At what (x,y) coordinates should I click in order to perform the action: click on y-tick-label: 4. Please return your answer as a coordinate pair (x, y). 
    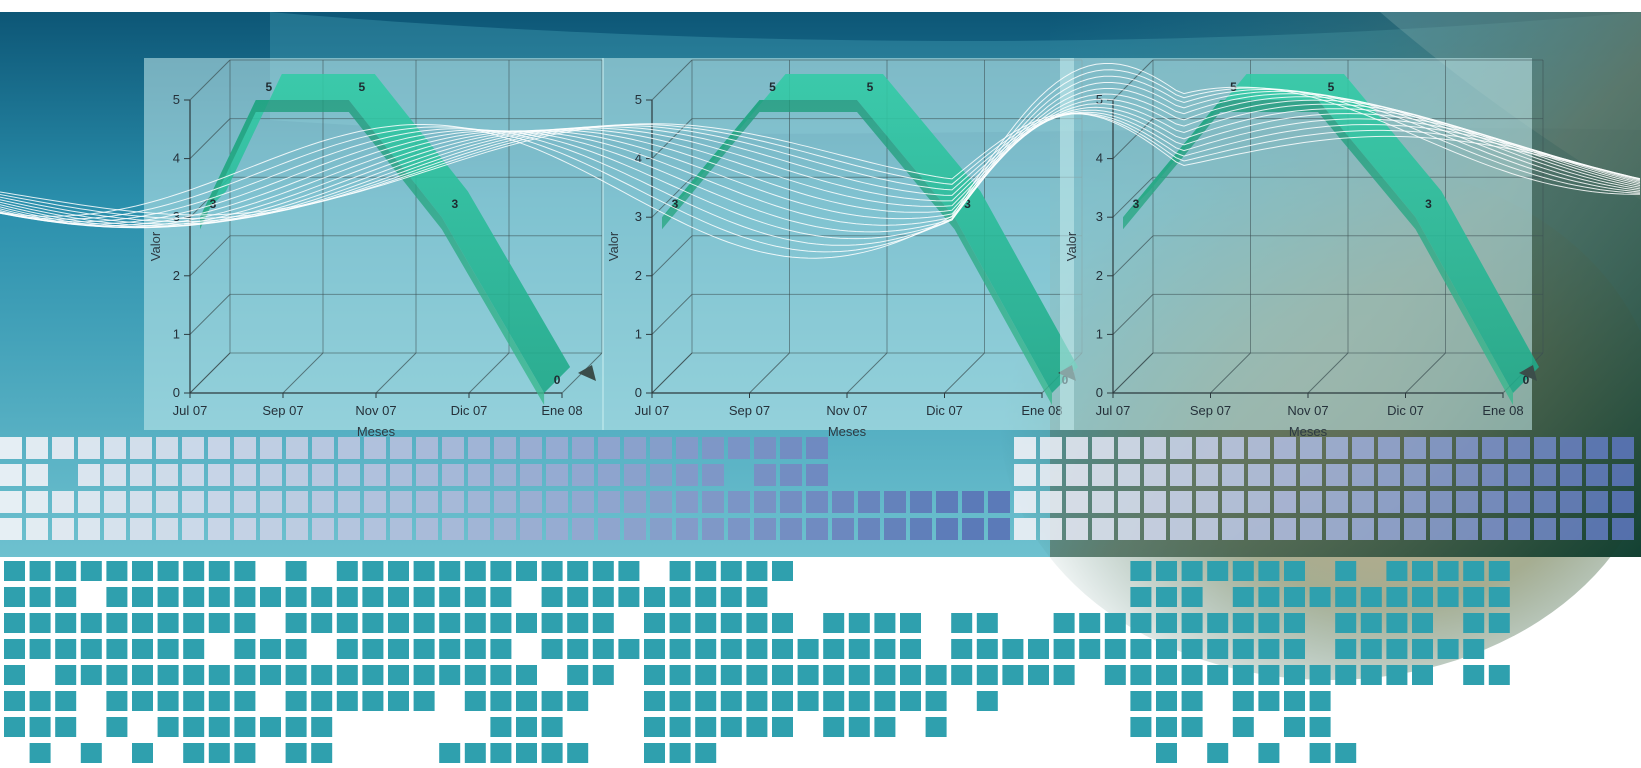
    Looking at the image, I should click on (638, 158).